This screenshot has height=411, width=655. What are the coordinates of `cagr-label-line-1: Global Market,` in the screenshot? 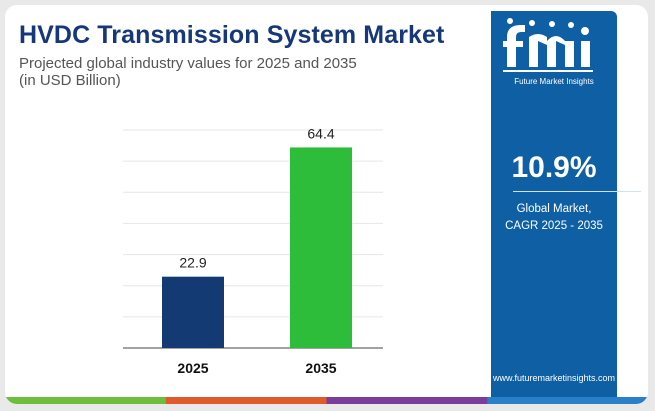 It's located at (554, 209).